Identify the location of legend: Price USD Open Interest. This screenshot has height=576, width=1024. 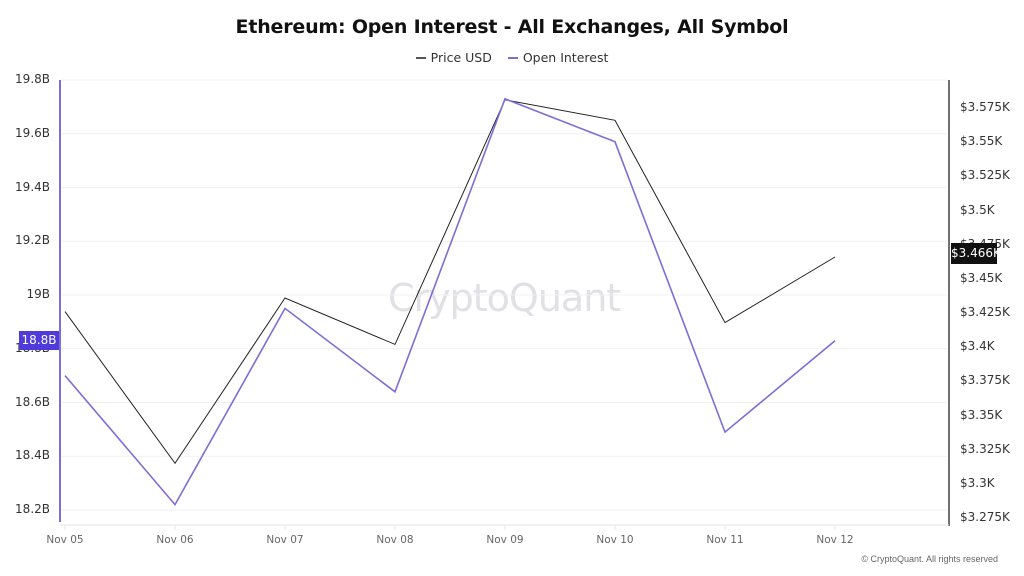
(512, 57).